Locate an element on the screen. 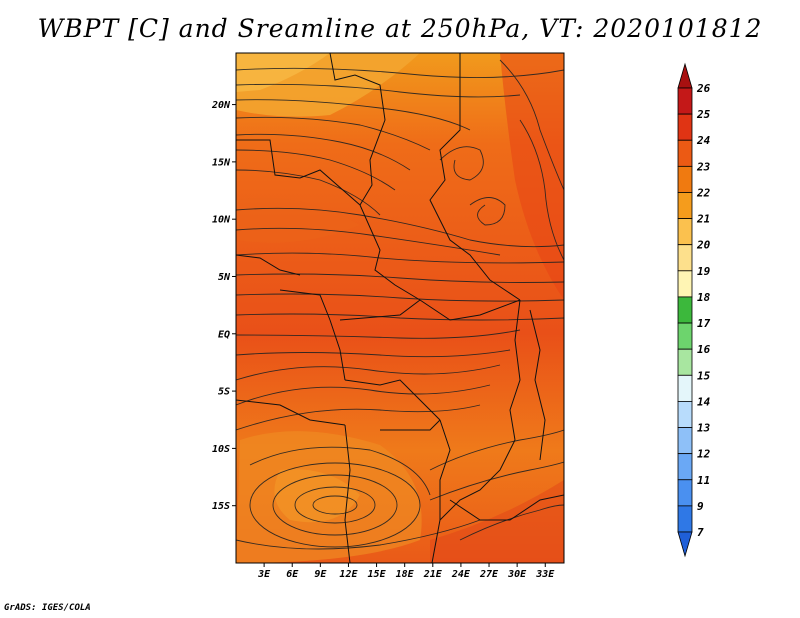 This screenshot has width=800, height=618. lat-label: 10S is located at coordinates (221, 449).